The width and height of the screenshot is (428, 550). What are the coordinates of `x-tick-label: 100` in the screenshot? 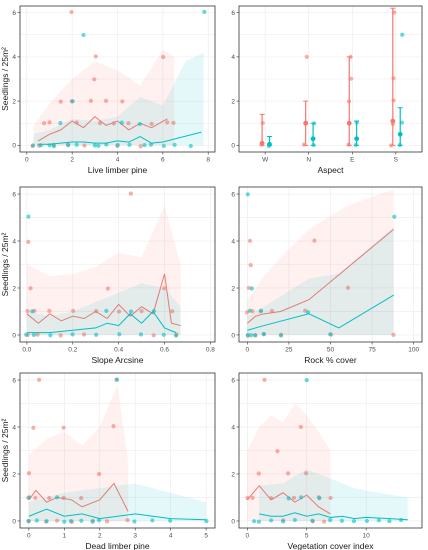 It's located at (413, 350).